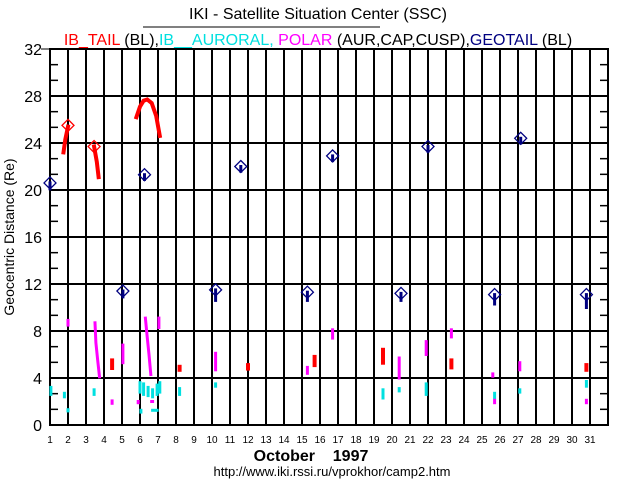 The image size is (636, 500). Describe the element at coordinates (158, 440) in the screenshot. I see `x-tick-label: 7` at that location.